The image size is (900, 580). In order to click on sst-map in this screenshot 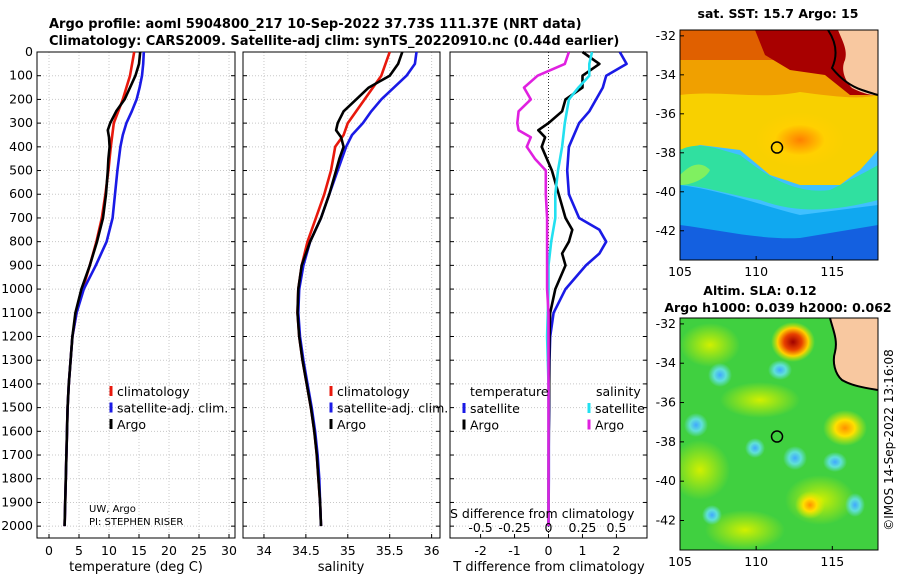, I will do `click(779, 145)`.